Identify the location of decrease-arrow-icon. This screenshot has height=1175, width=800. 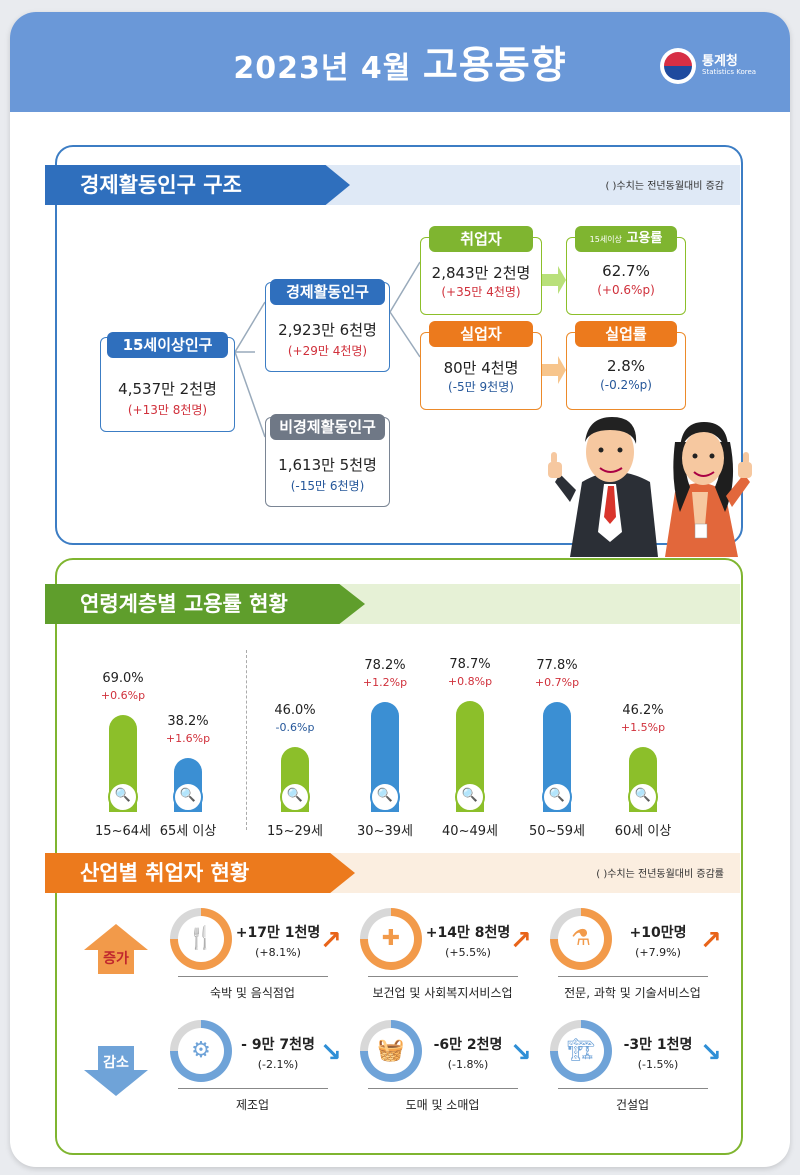
(116, 1071).